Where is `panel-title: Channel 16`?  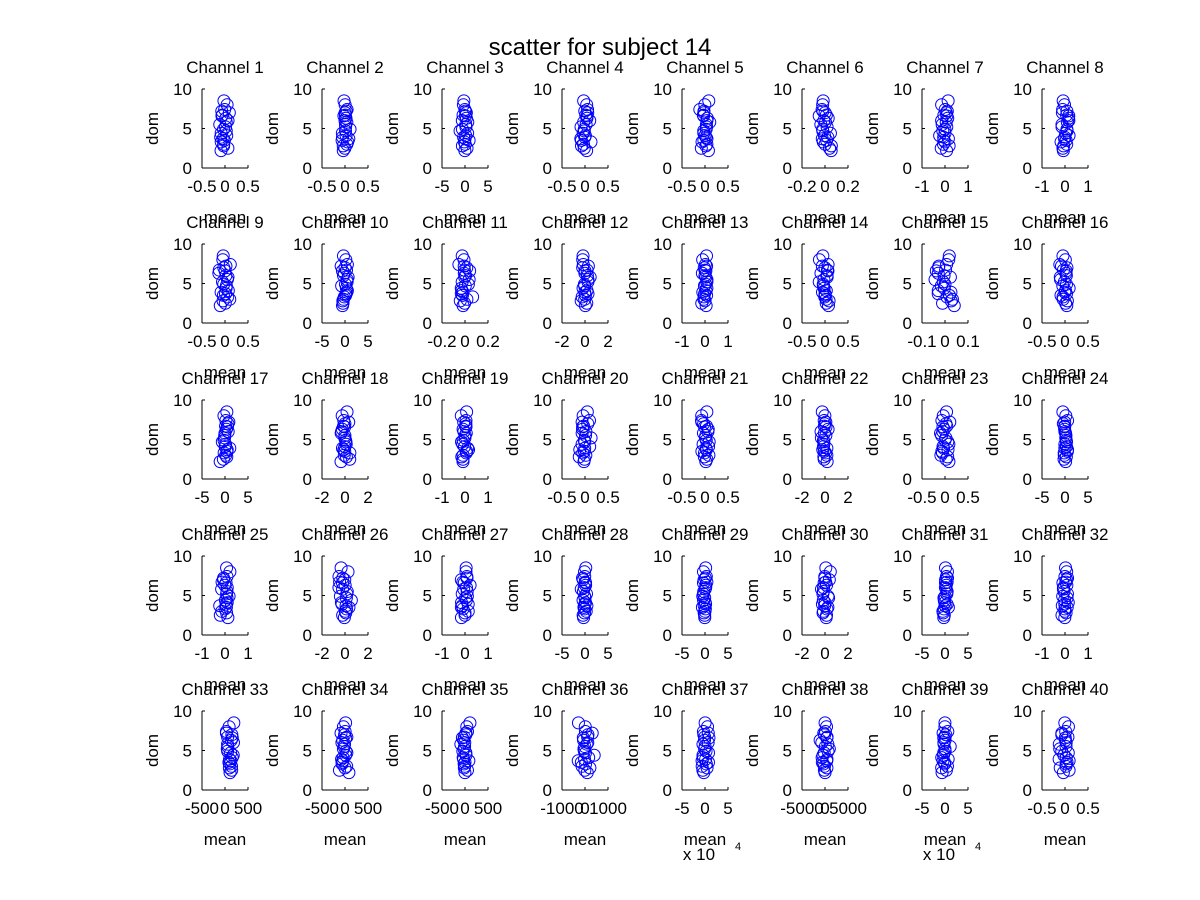 panel-title: Channel 16 is located at coordinates (1065, 222).